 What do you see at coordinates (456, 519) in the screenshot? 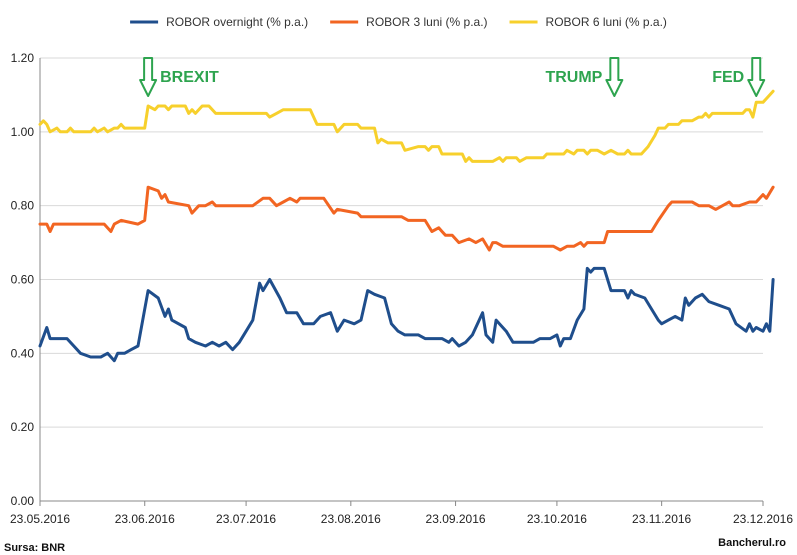
I see `x-tick-label: 23.09.2016` at bounding box center [456, 519].